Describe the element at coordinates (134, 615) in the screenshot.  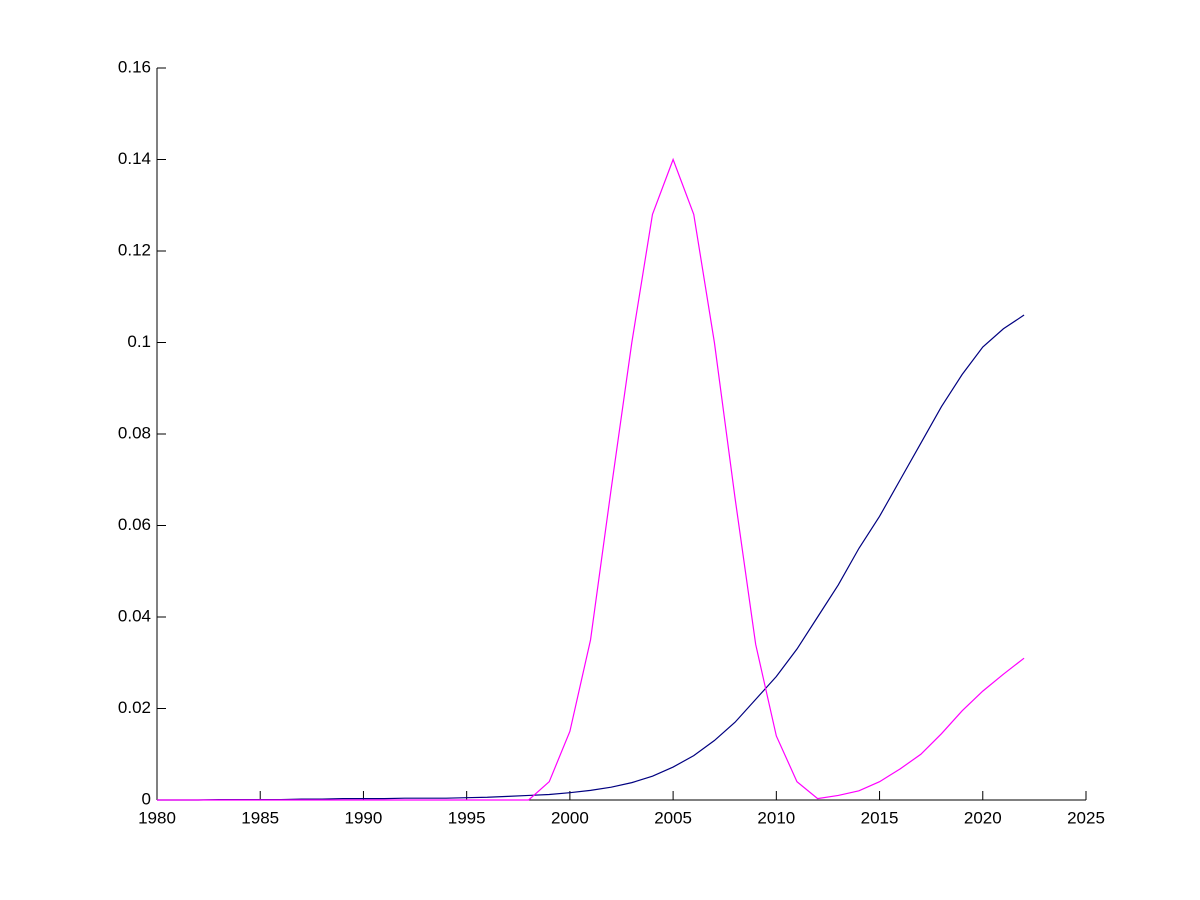
I see `y-tick-label: 0.04` at that location.